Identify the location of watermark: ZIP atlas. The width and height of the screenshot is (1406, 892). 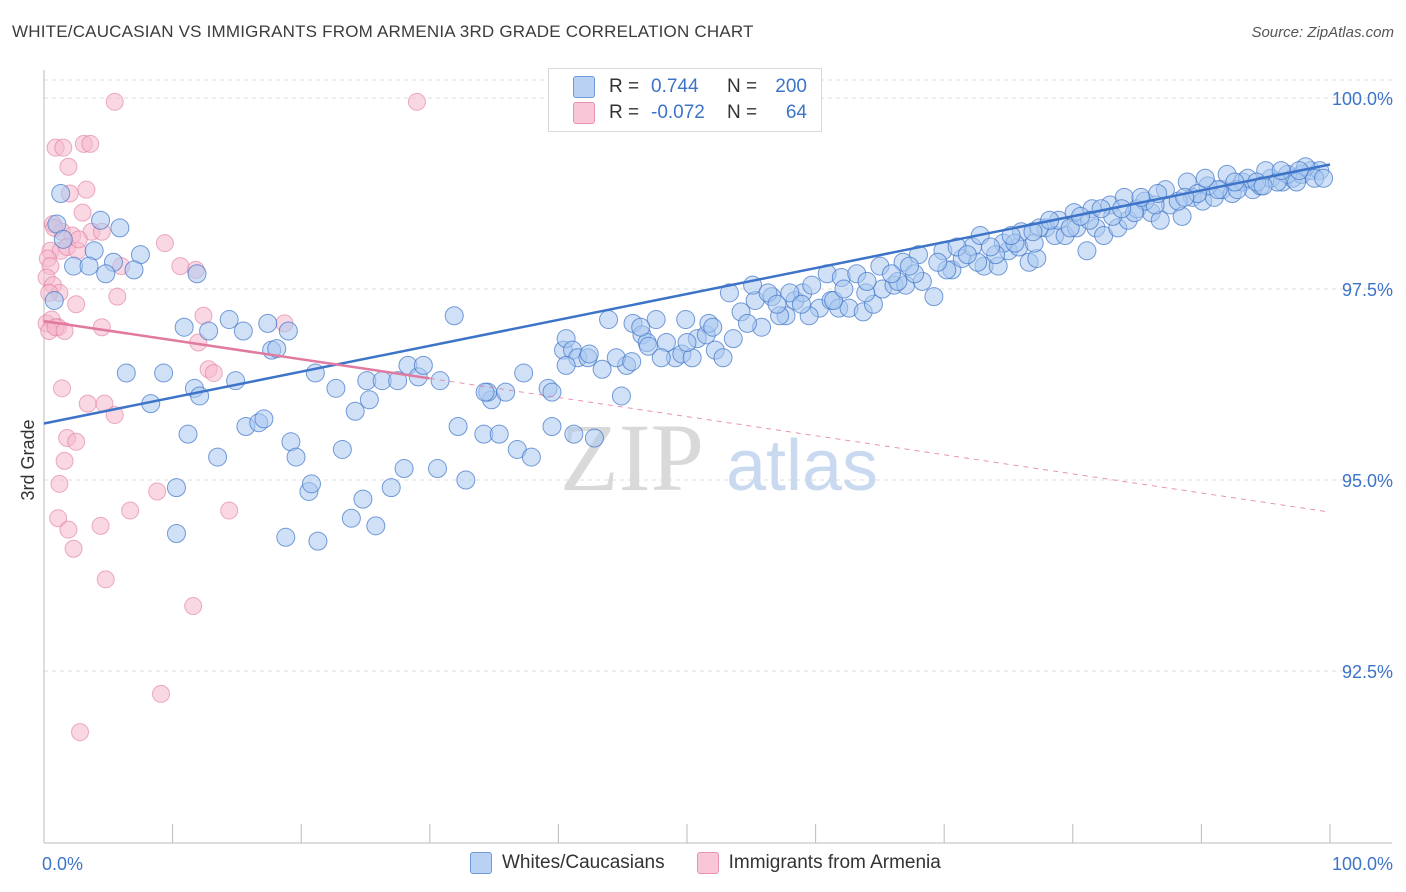
(719, 457).